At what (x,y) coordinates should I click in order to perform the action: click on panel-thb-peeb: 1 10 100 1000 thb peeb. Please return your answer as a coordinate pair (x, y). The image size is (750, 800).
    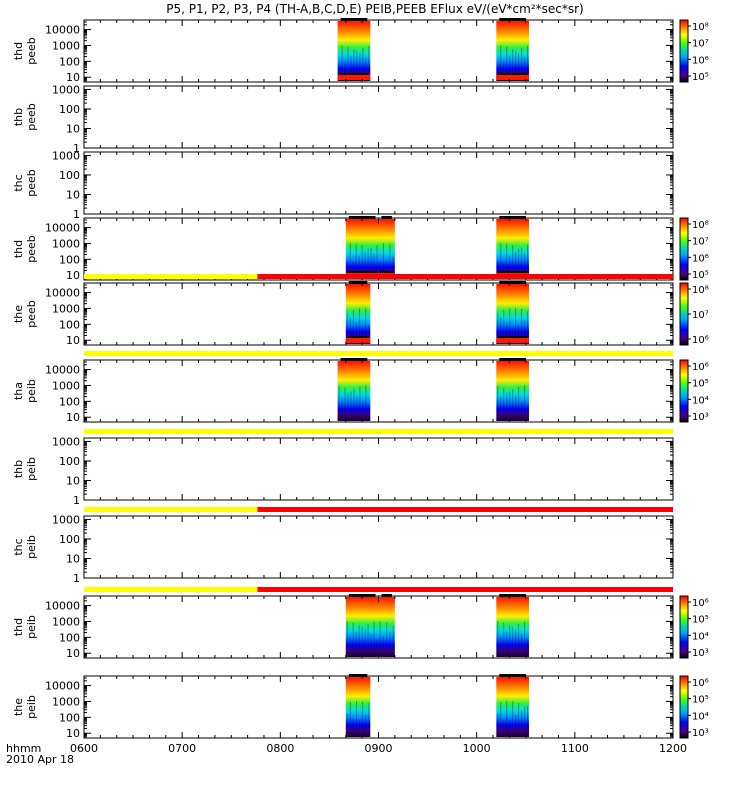
    Looking at the image, I should click on (343, 119).